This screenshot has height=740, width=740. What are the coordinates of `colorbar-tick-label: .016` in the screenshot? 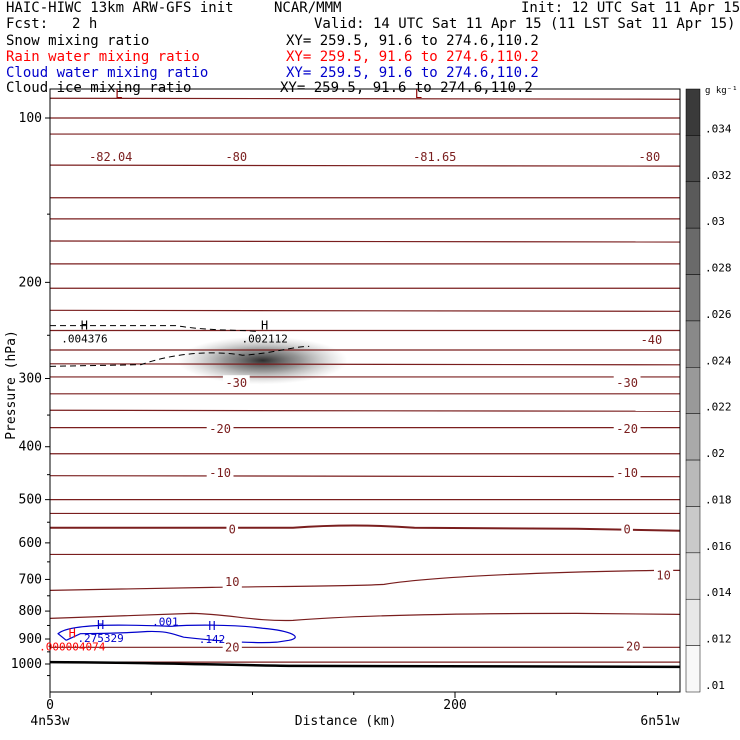 It's located at (718, 546).